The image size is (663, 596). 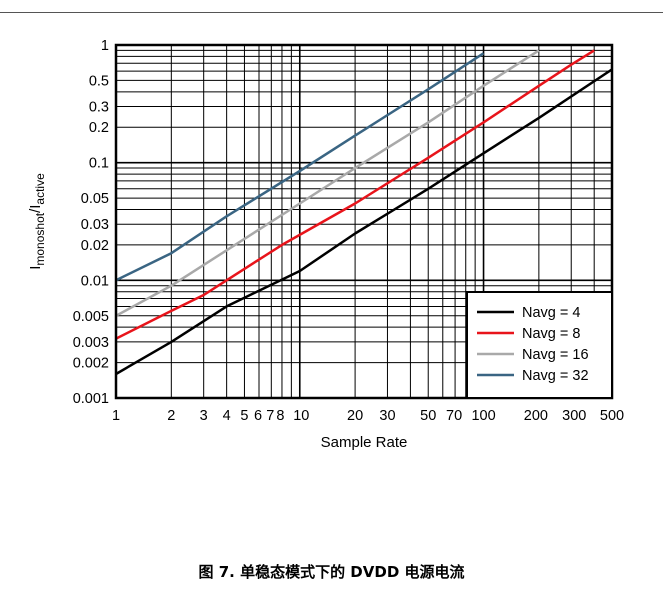 I want to click on y-tick-label: 0.3, so click(x=99, y=108).